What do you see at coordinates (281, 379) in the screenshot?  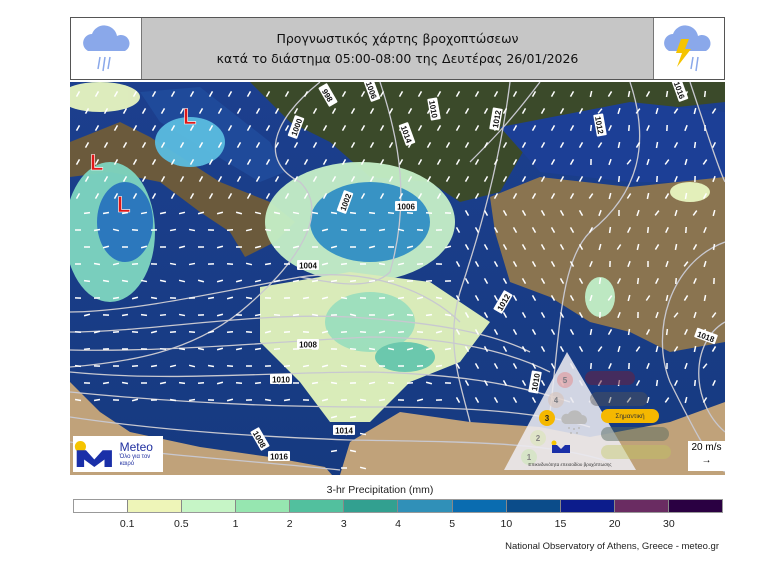 I see `isobar-label: 1010` at bounding box center [281, 379].